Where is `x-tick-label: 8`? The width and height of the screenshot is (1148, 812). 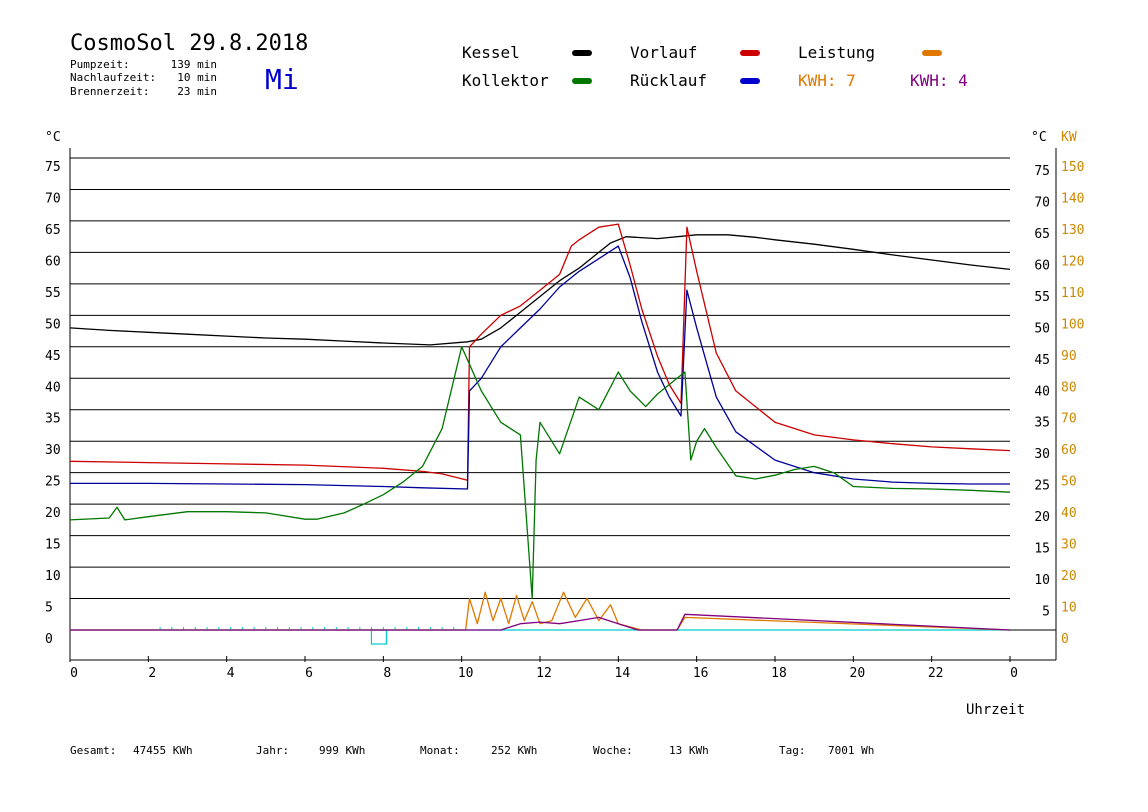 x-tick-label: 8 is located at coordinates (387, 673).